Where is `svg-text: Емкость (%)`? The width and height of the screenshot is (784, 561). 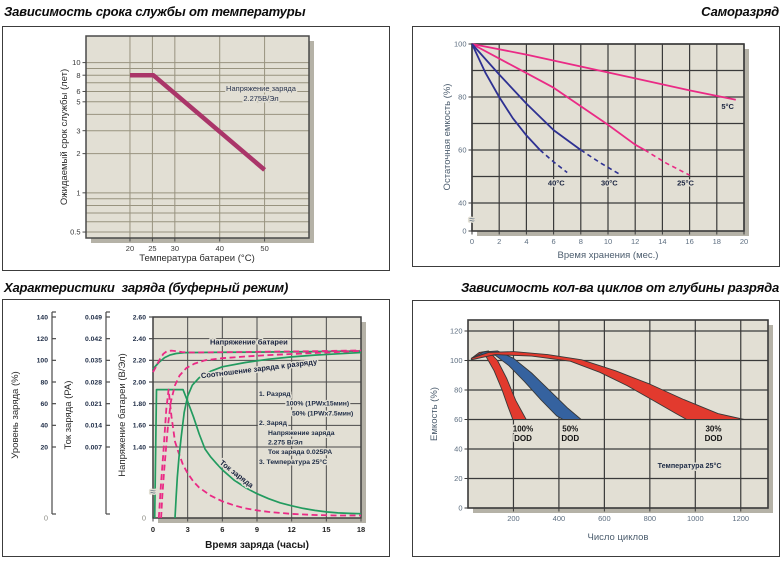
svg-text: Емкость (%) is located at coordinates (434, 414).